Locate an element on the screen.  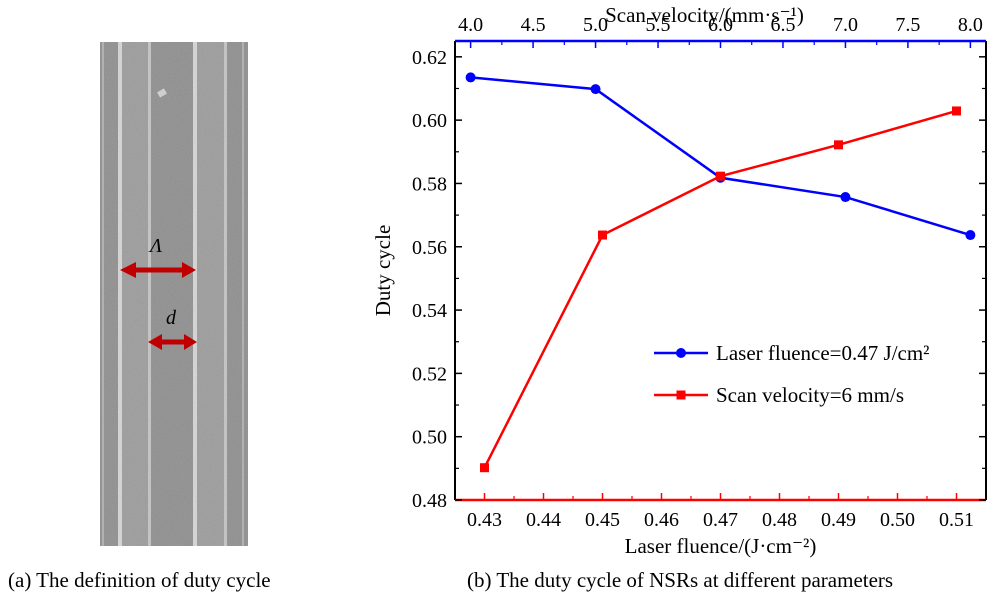
legend-label-2: Scan velocity=6 mm/s is located at coordinates (810, 395).